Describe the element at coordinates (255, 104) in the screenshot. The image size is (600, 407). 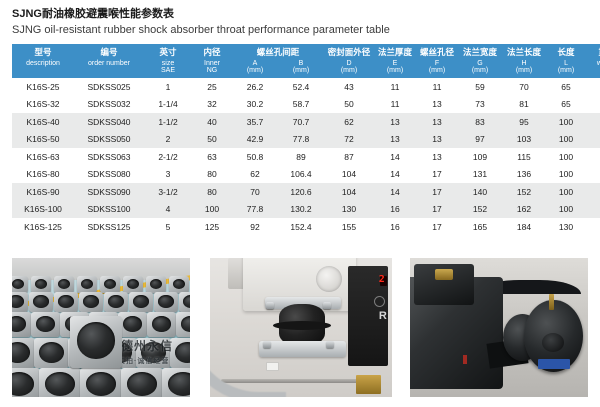
I see `table-cell: 30.2` at that location.